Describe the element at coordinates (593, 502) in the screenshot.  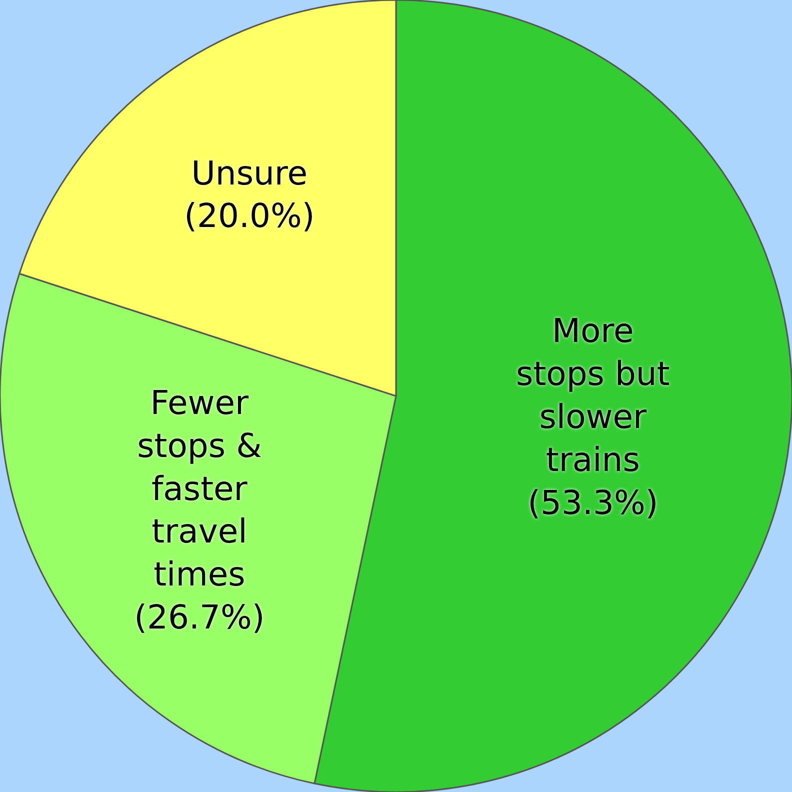
I see `data-label: (53.3%)` at that location.